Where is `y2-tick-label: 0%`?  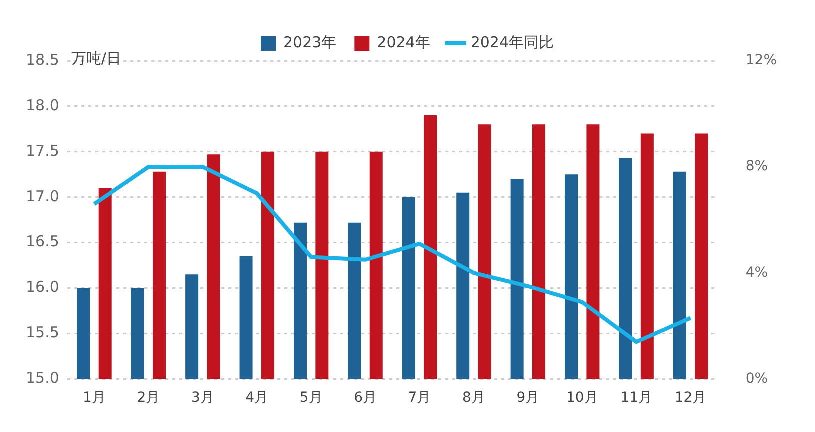
y2-tick-label: 0% is located at coordinates (757, 378).